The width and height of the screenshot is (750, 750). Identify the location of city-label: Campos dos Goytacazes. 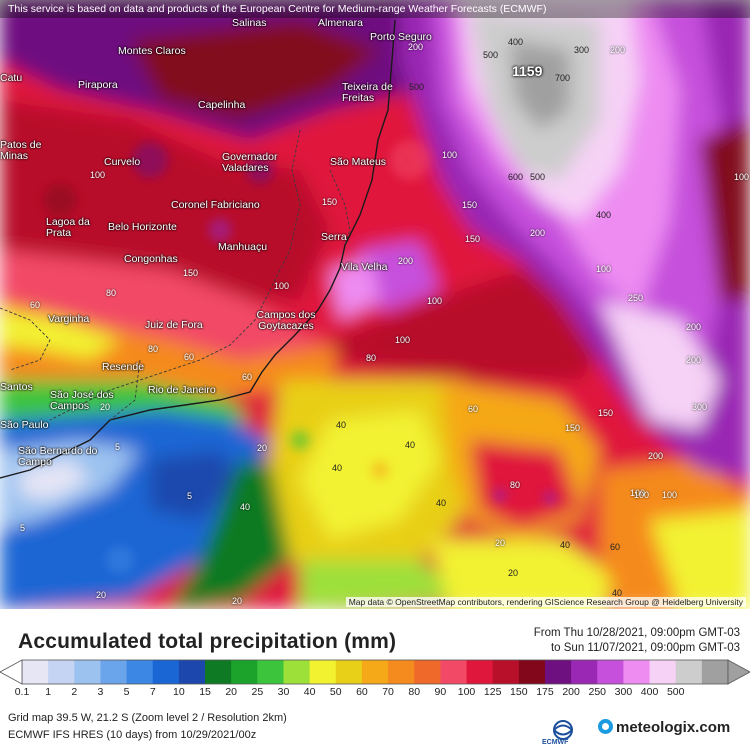
(286, 320).